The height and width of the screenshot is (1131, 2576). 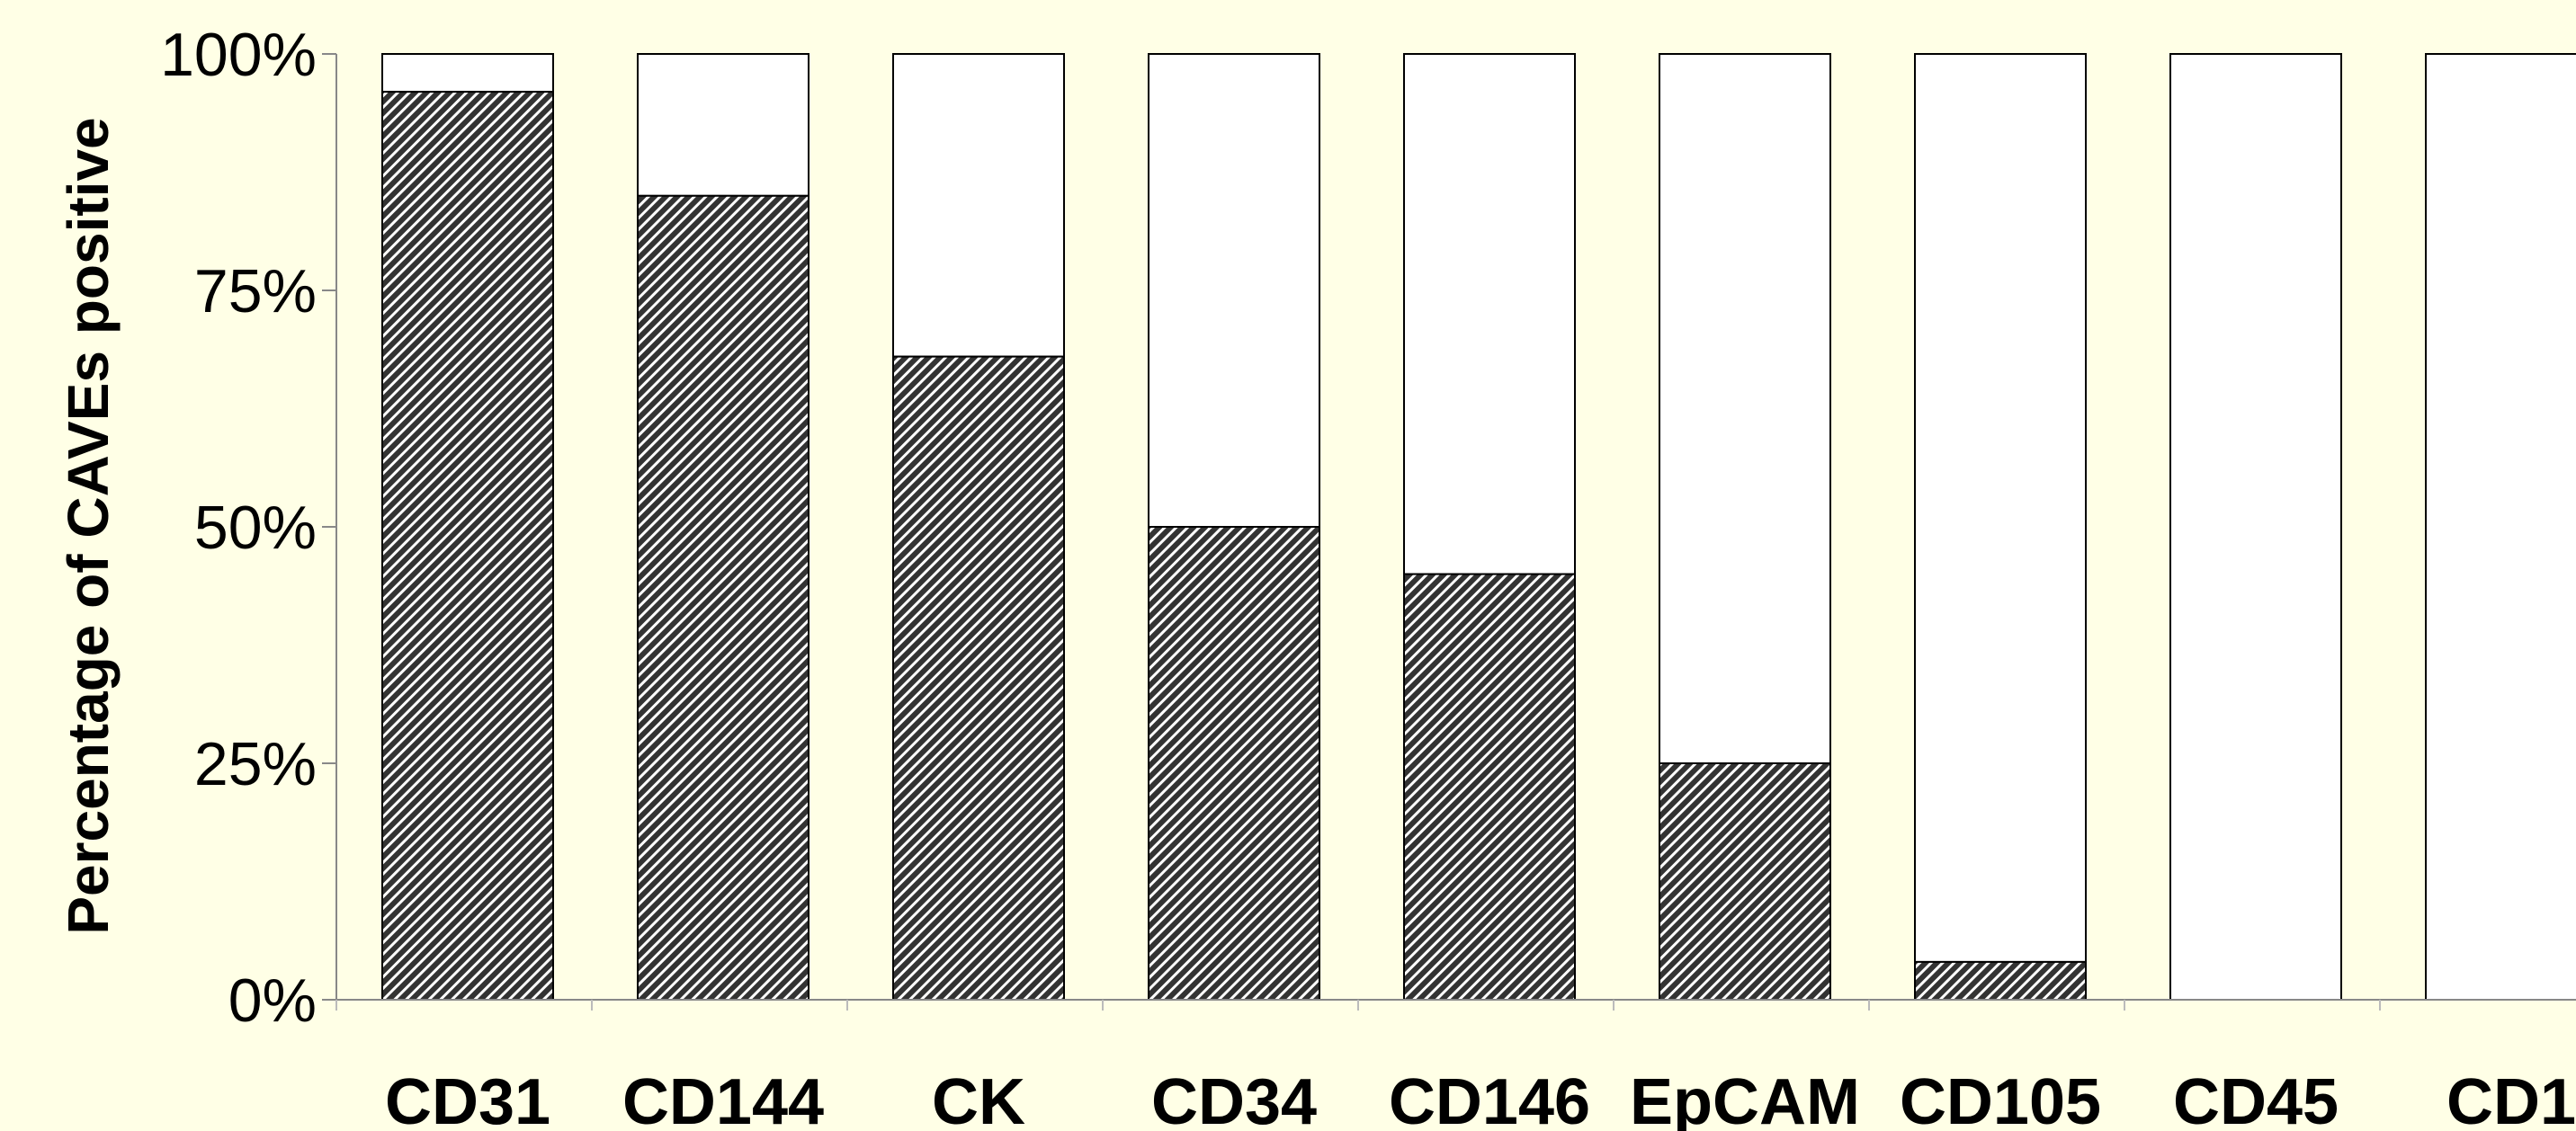 I want to click on bar-cd31, so click(x=467, y=527).